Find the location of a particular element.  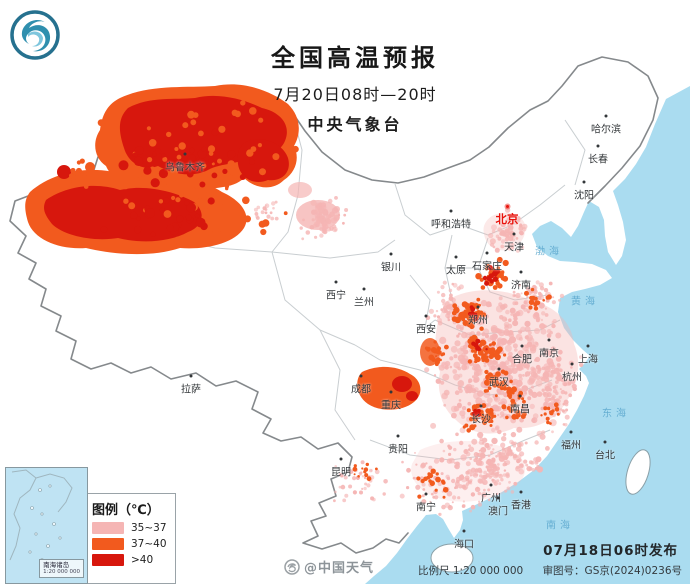

legend: 图例（℃） 35~37 37~40 >40 is located at coordinates (130, 538).